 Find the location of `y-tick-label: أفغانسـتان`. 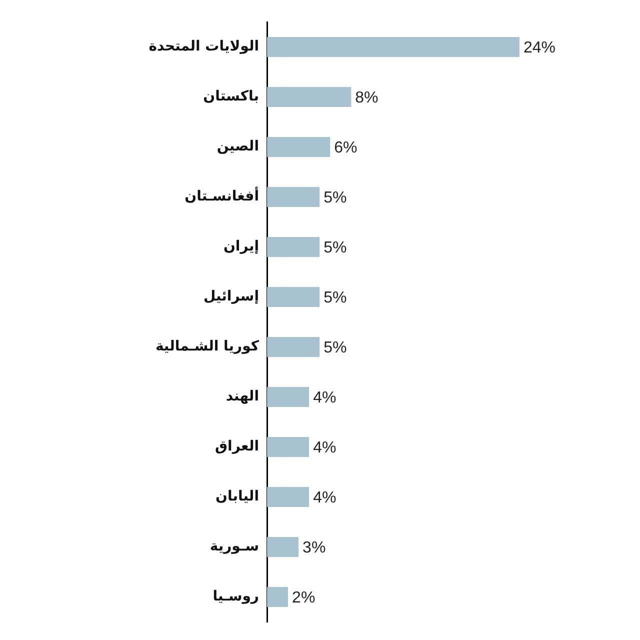

y-tick-label: أفغانسـتان is located at coordinates (221, 195).